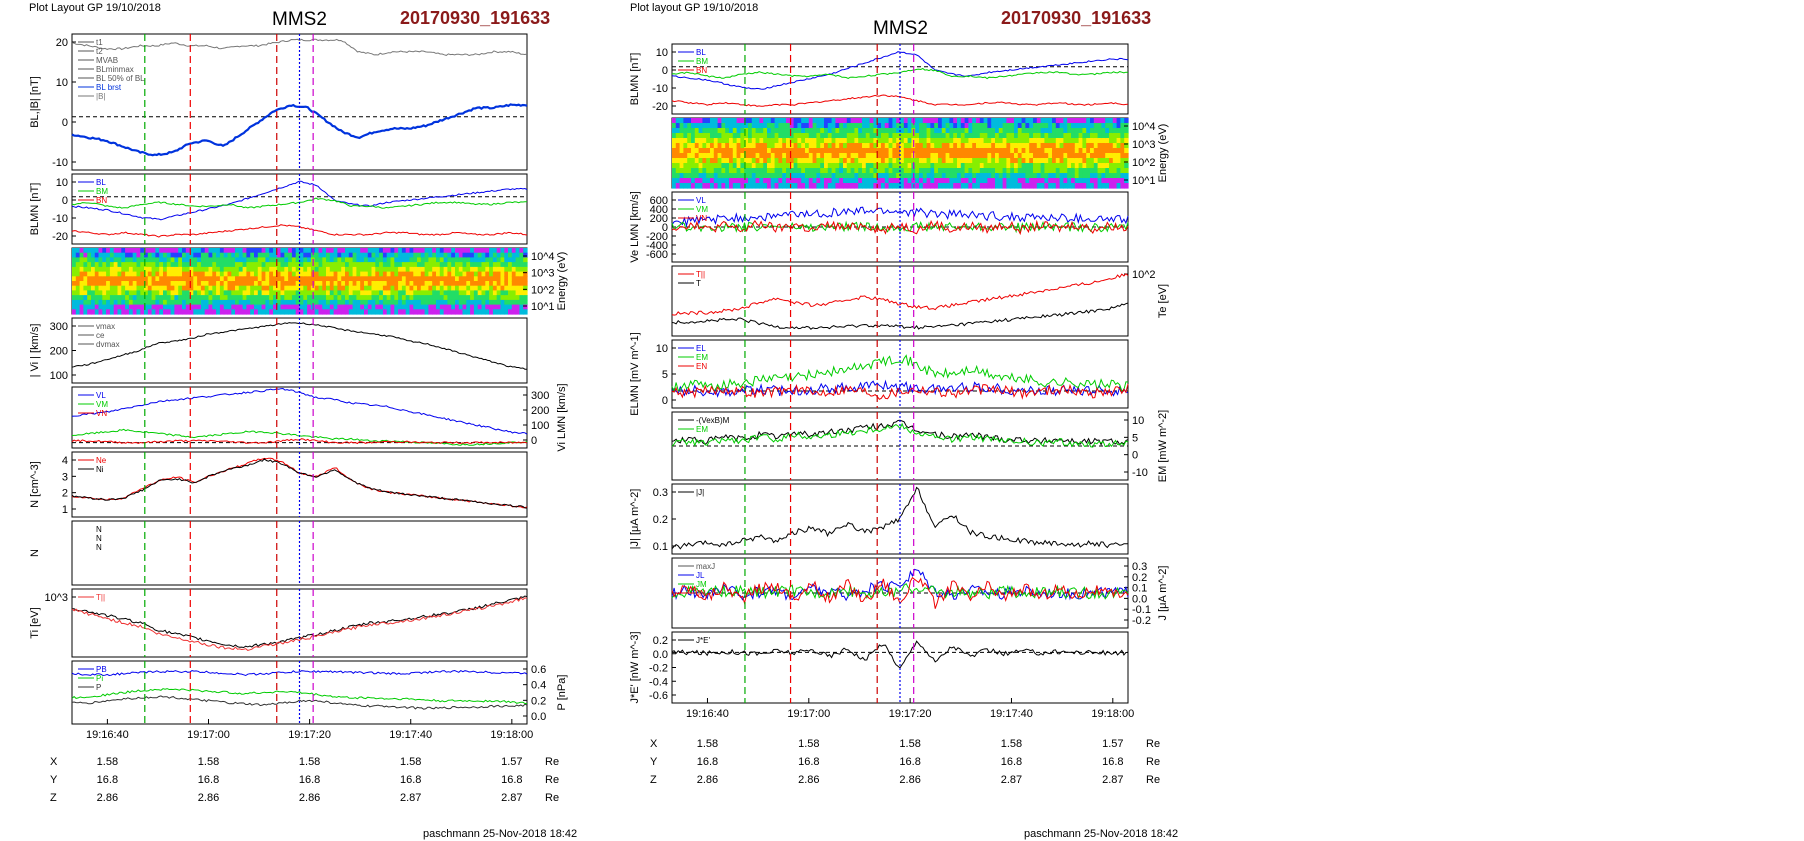  I want to click on series-line-pb, so click(299, 673).